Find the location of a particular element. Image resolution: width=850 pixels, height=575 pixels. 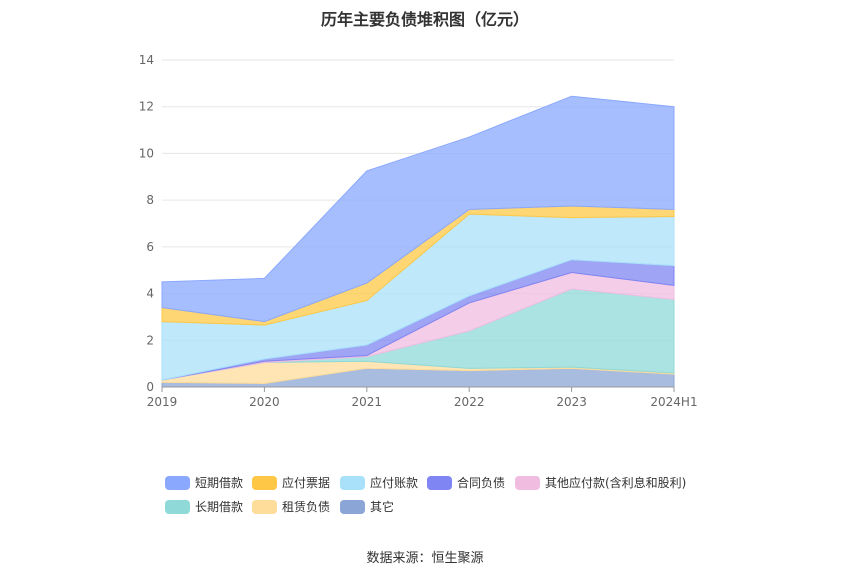

x-tick-label: 2019 is located at coordinates (162, 402).